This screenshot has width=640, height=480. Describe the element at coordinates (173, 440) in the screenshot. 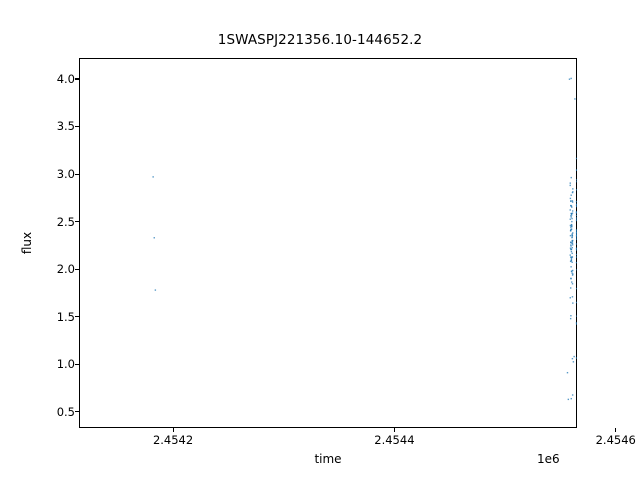

I see `x-tick-label: 2.4542` at that location.